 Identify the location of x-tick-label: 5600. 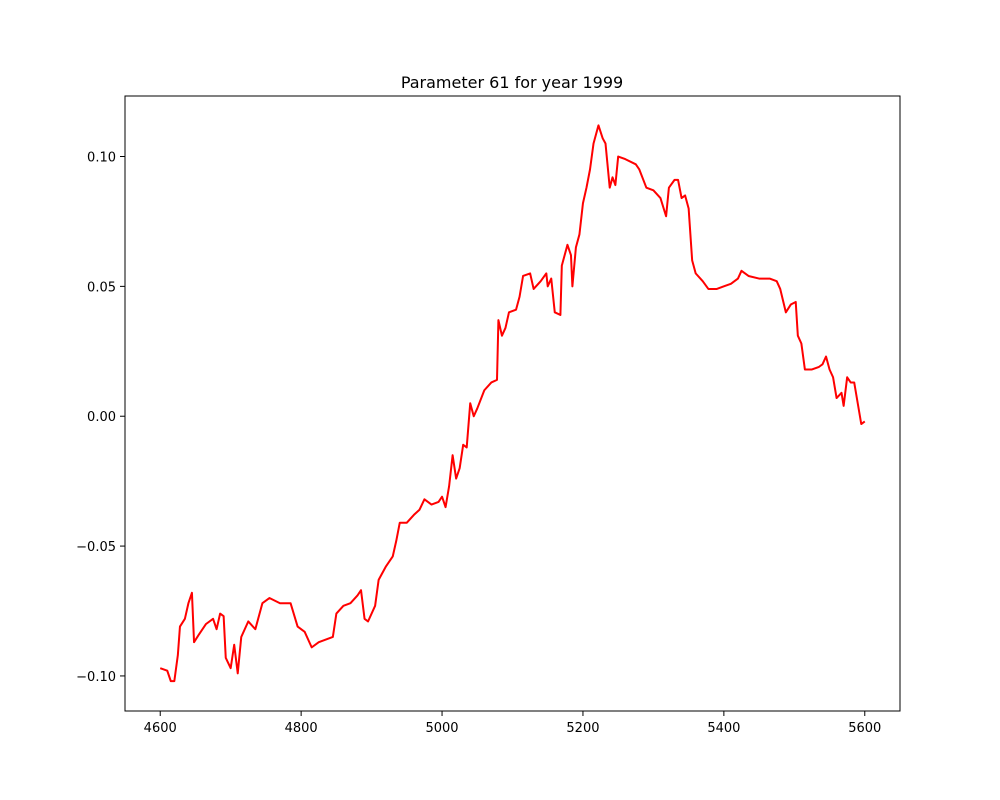
(864, 728).